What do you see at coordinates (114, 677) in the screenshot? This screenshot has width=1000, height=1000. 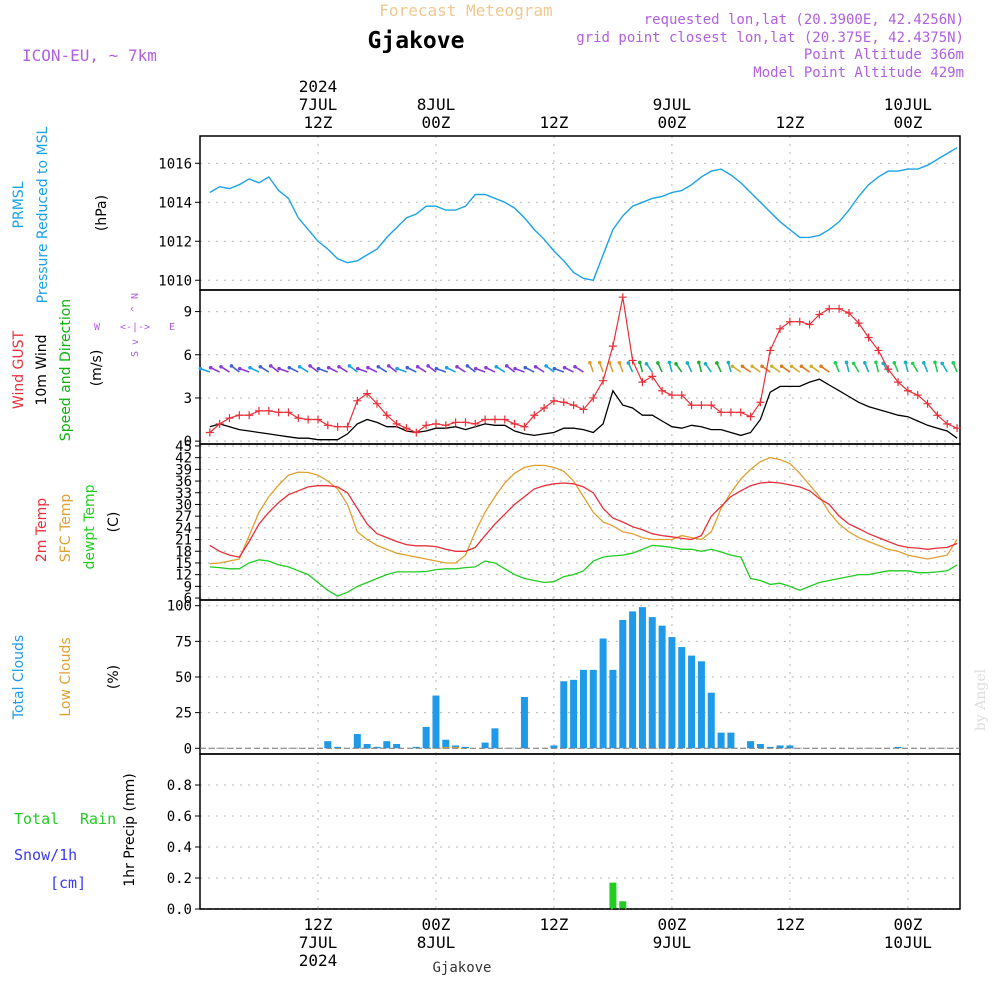 I see `clouds-unit: (%)` at bounding box center [114, 677].